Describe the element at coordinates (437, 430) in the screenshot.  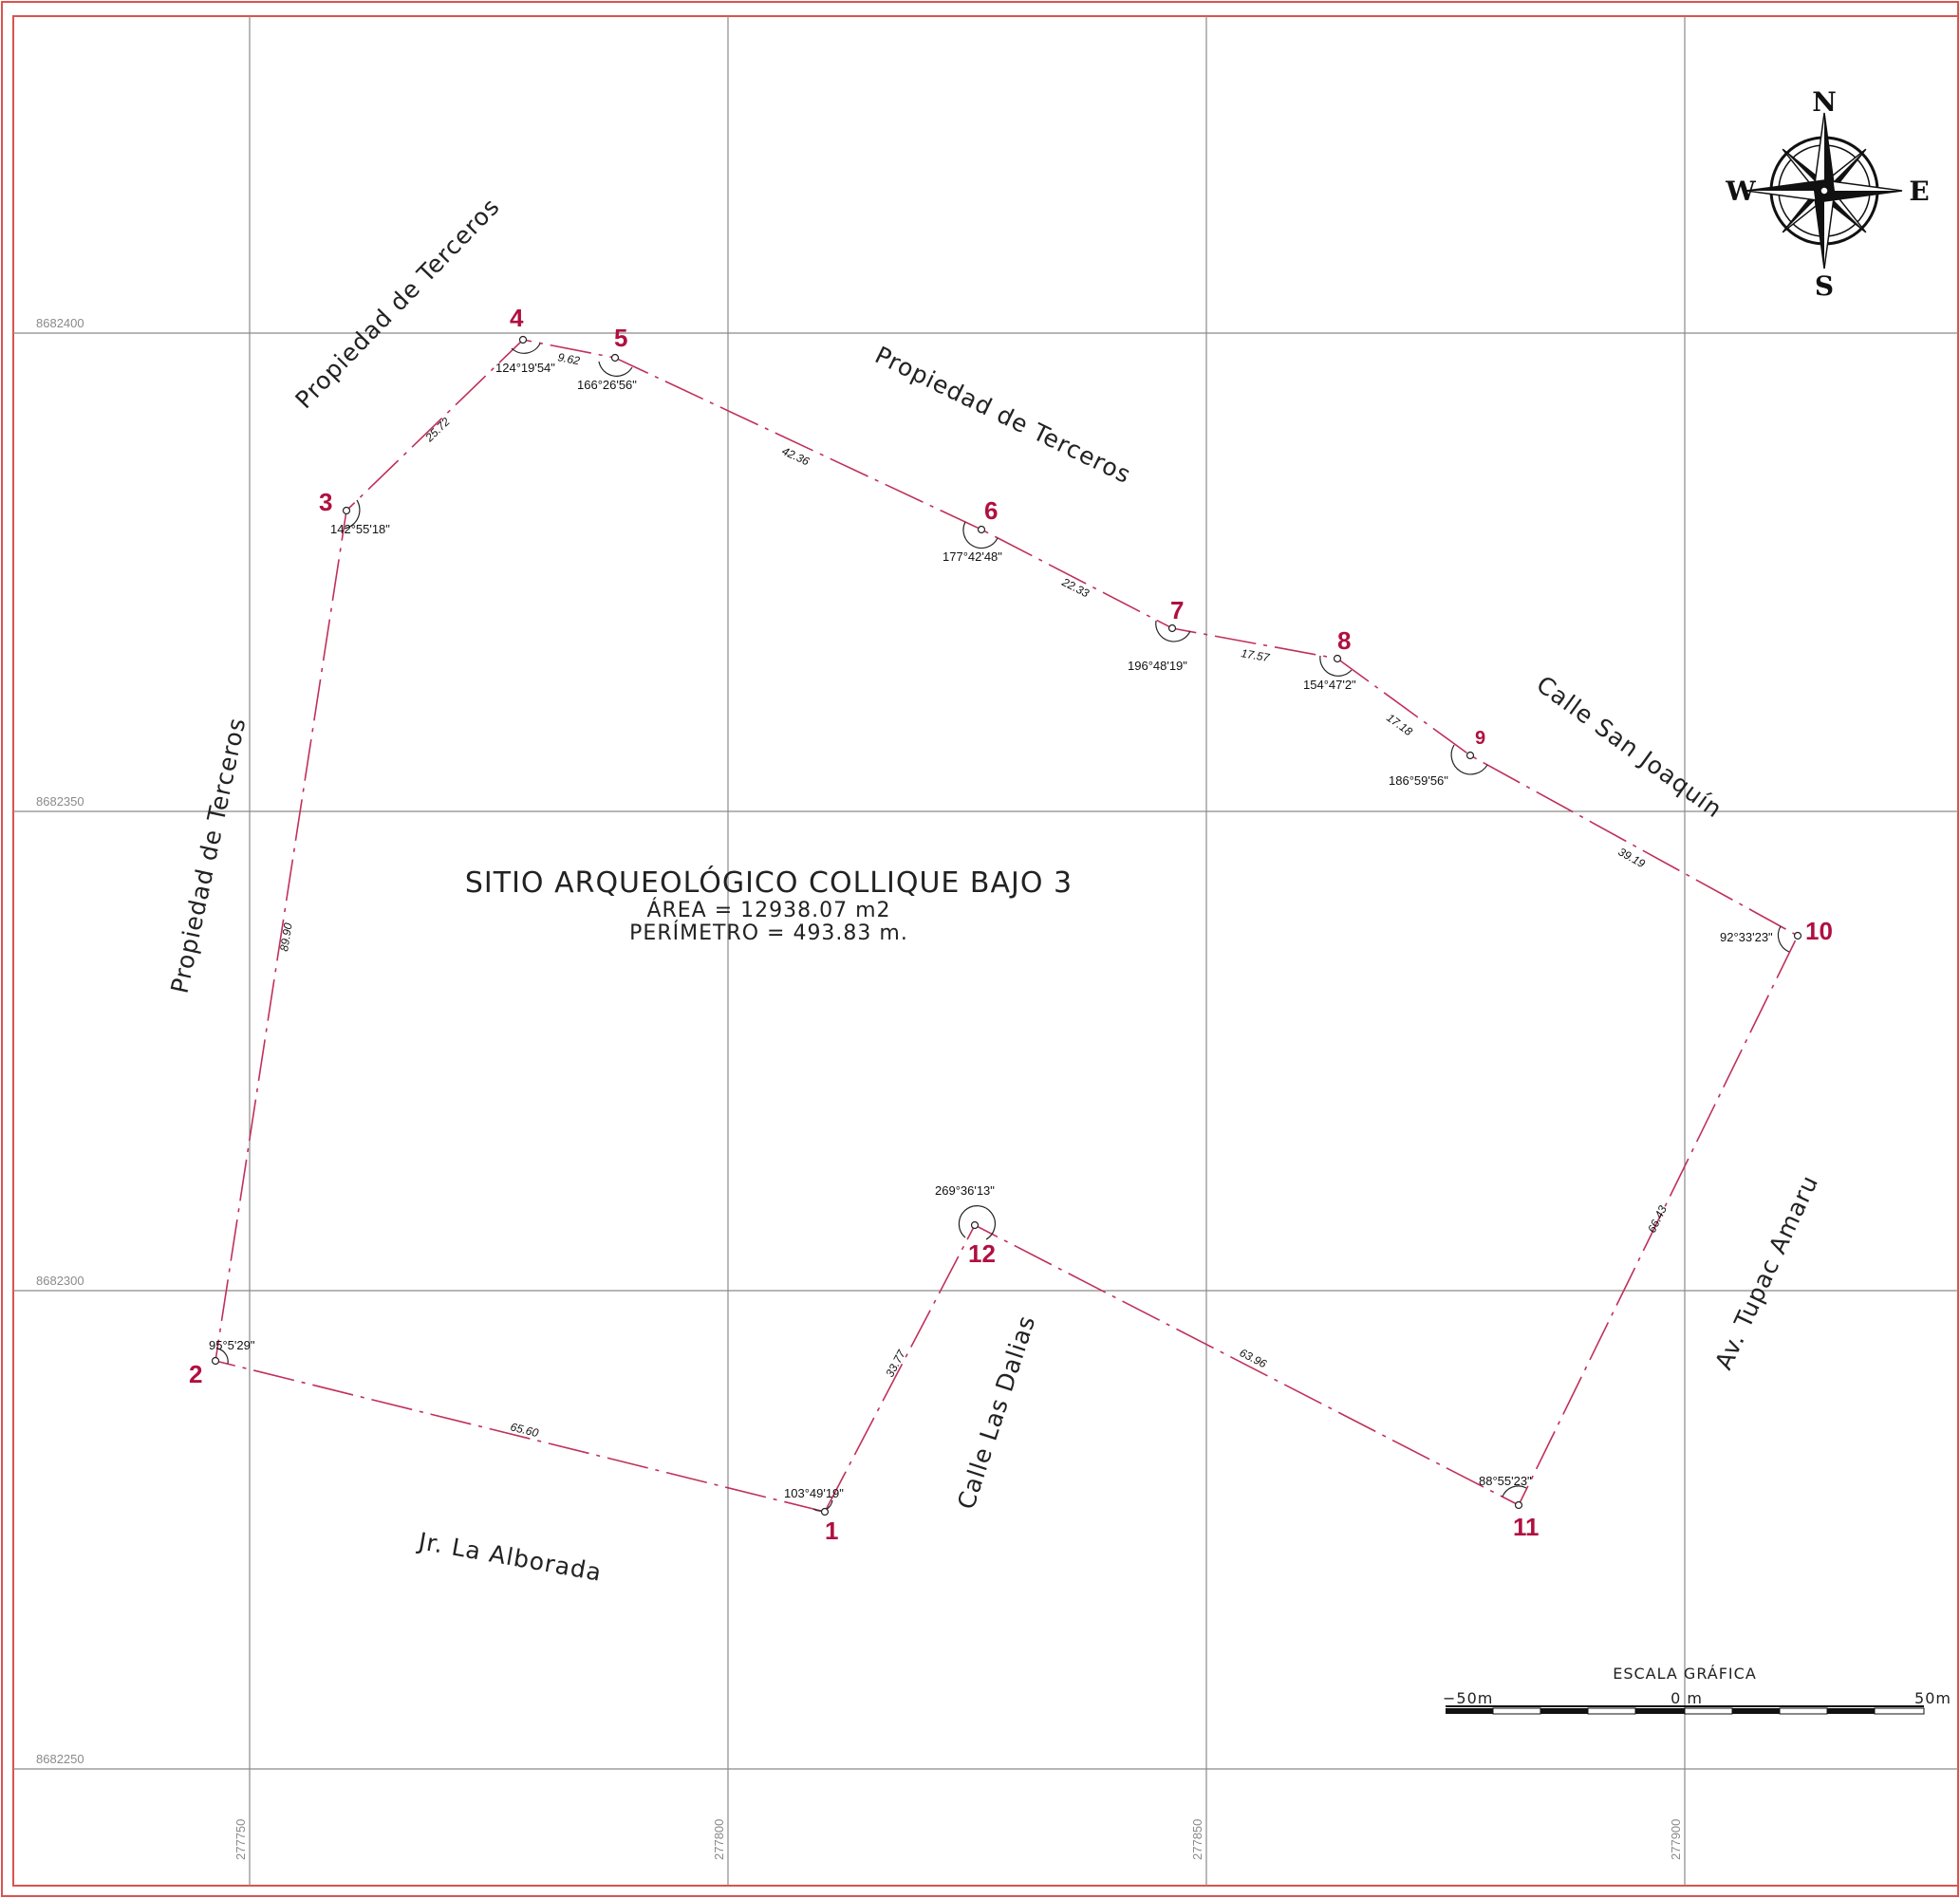
I see `distance-label: 25.72` at that location.